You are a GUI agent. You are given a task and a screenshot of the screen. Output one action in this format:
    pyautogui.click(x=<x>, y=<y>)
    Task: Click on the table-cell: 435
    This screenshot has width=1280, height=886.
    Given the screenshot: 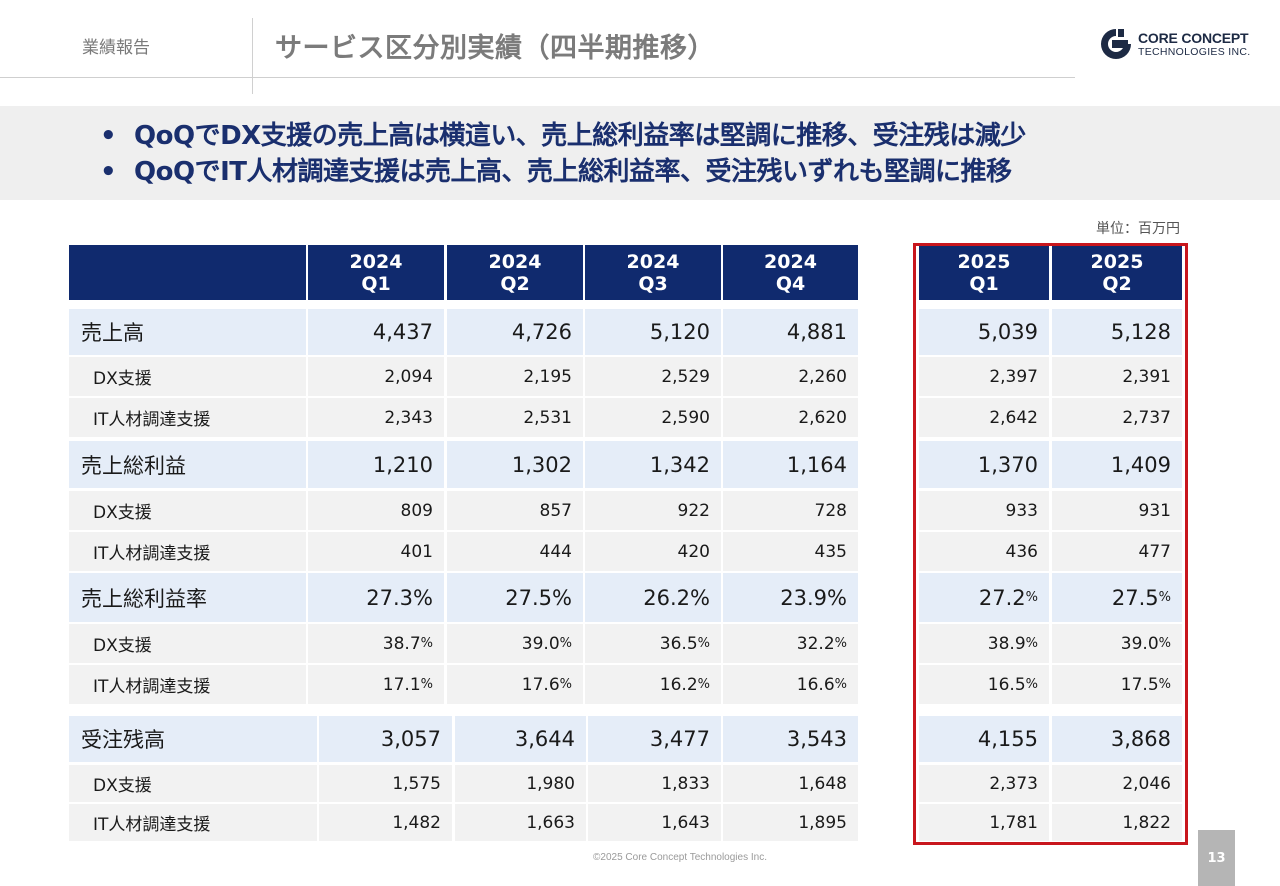 What is the action you would take?
    pyautogui.click(x=790, y=551)
    